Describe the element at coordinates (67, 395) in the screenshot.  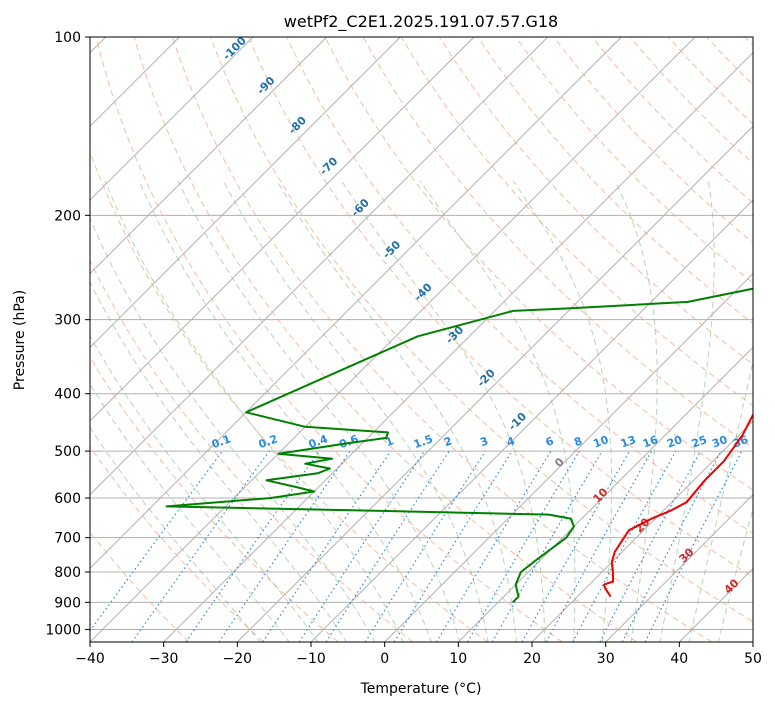
I see `y-tick-label: 400` at that location.